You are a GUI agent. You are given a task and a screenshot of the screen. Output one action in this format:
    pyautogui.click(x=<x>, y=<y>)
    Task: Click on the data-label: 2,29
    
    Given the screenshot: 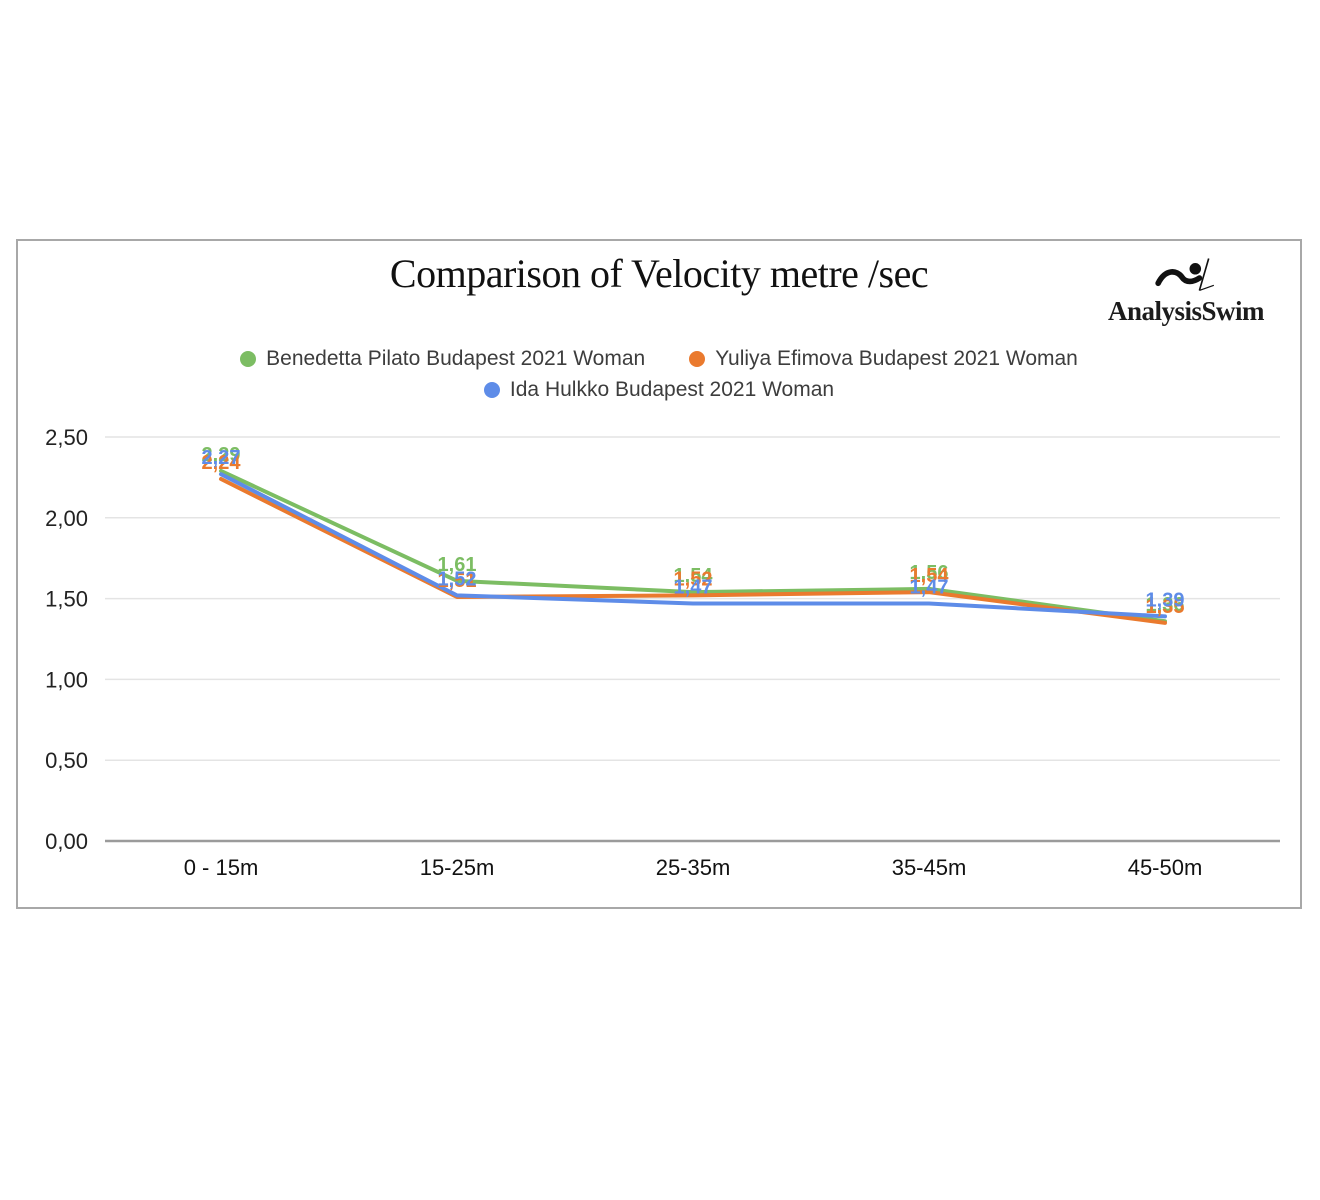 What is the action you would take?
    pyautogui.click(x=221, y=455)
    